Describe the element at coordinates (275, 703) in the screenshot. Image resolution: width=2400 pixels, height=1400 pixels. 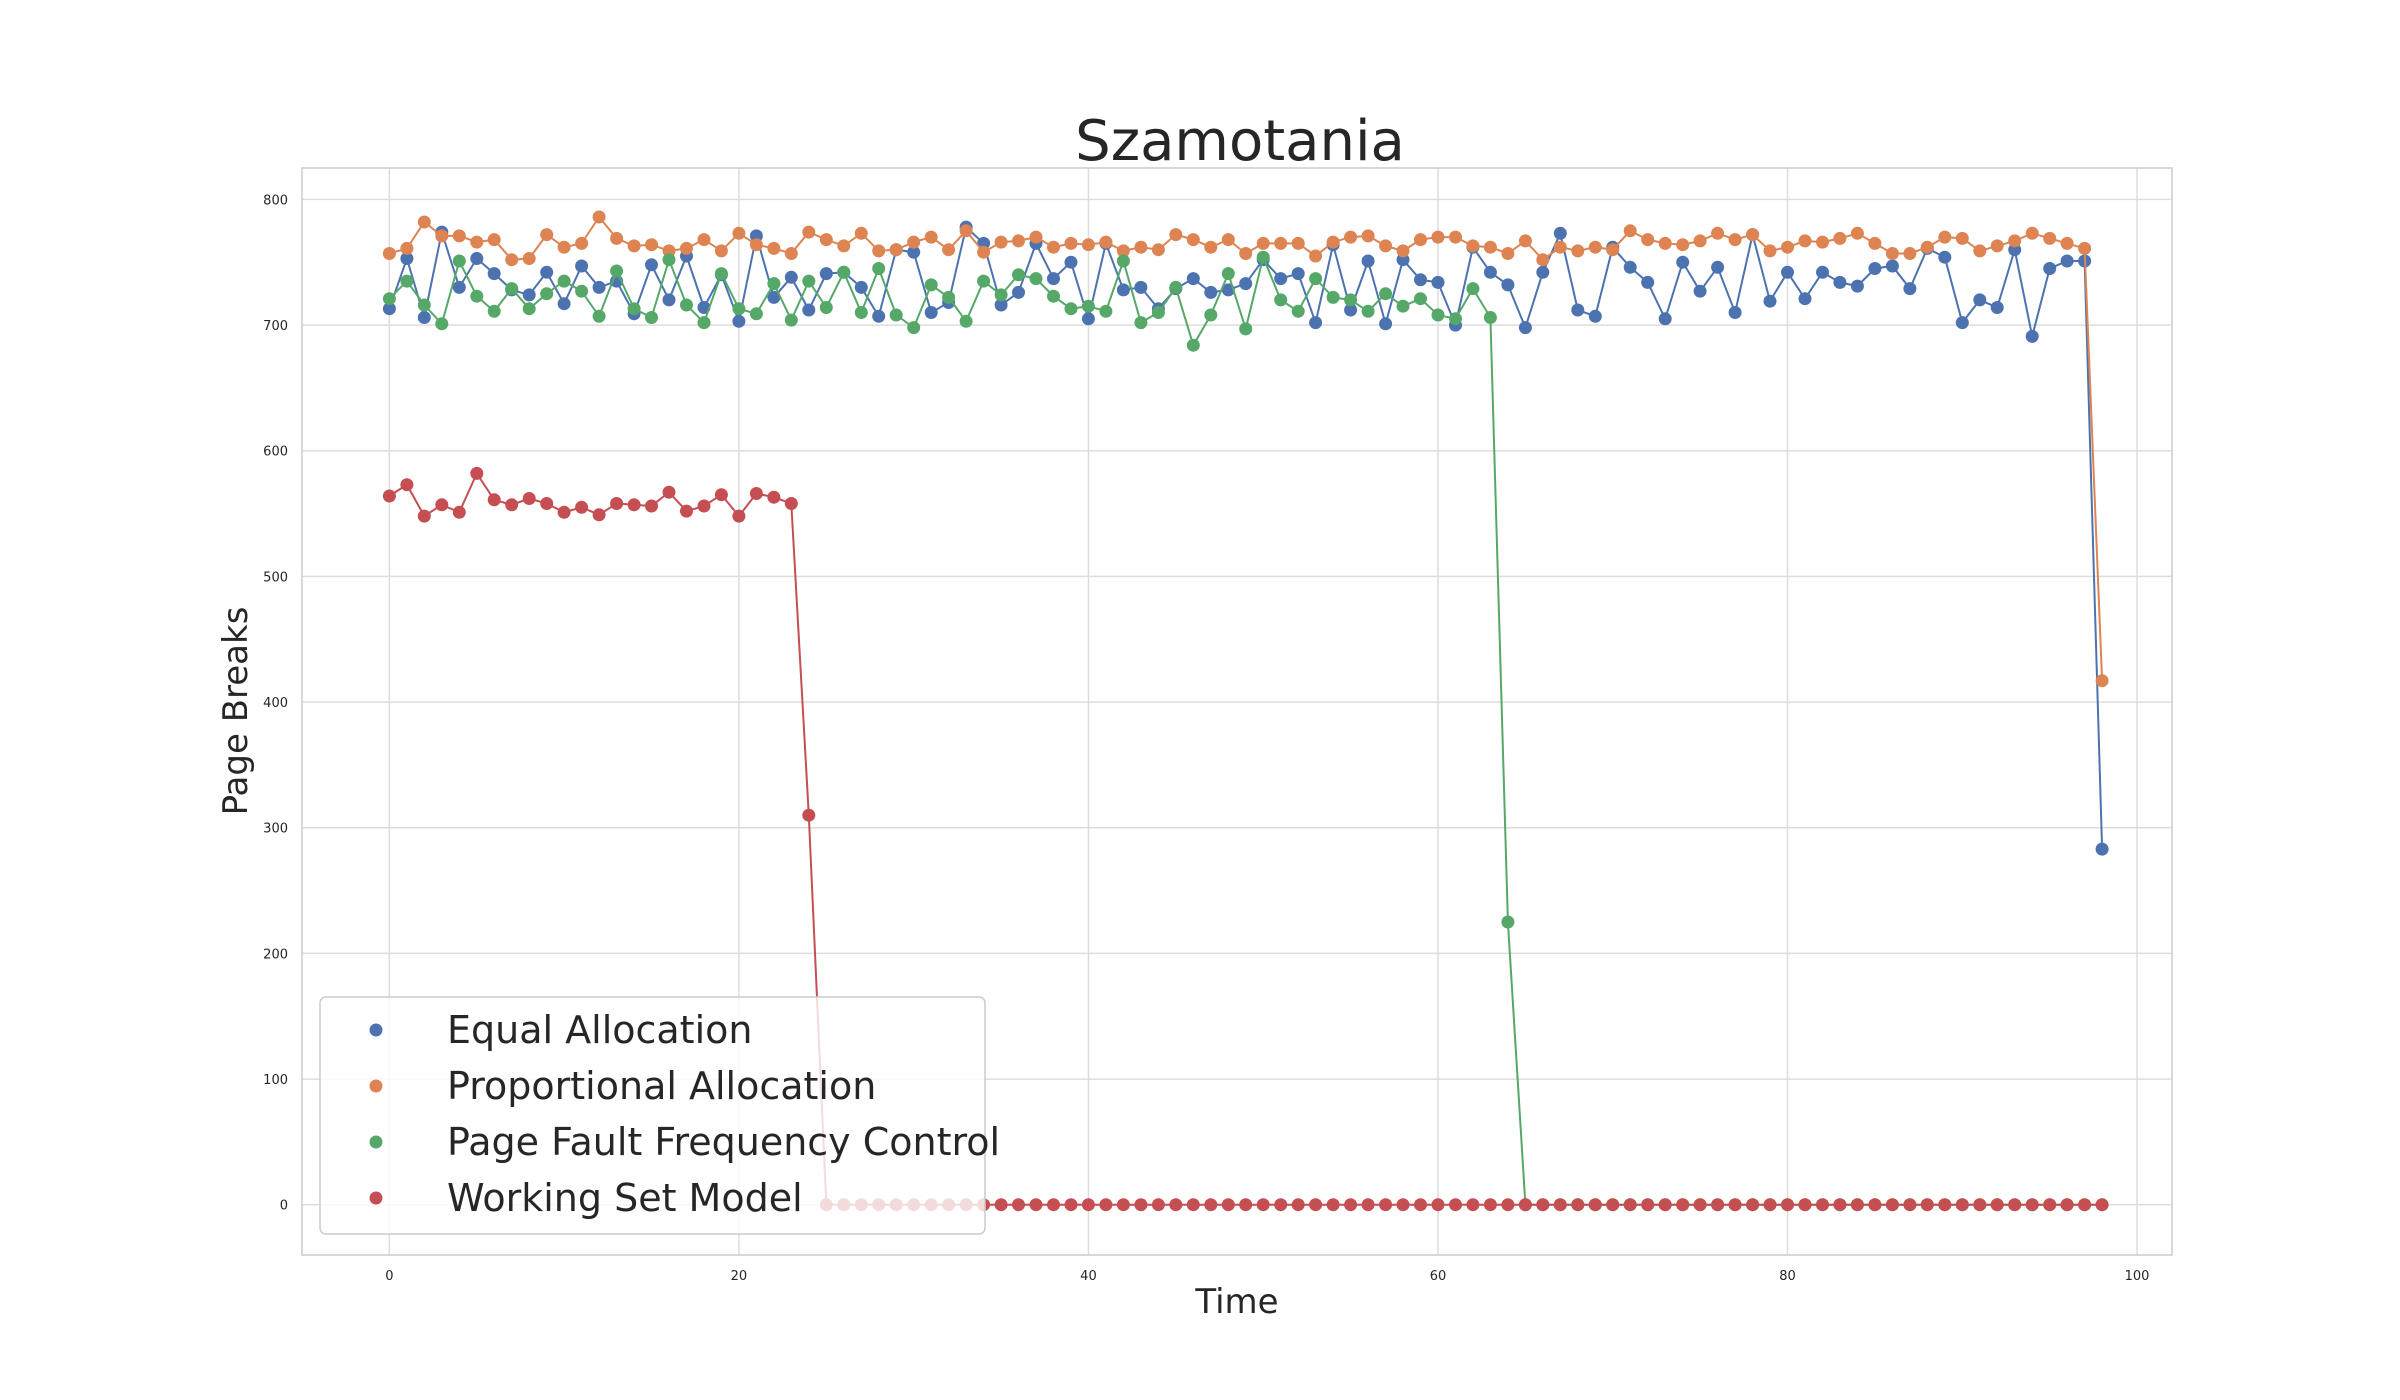
I see `y-tick-label: 400` at that location.